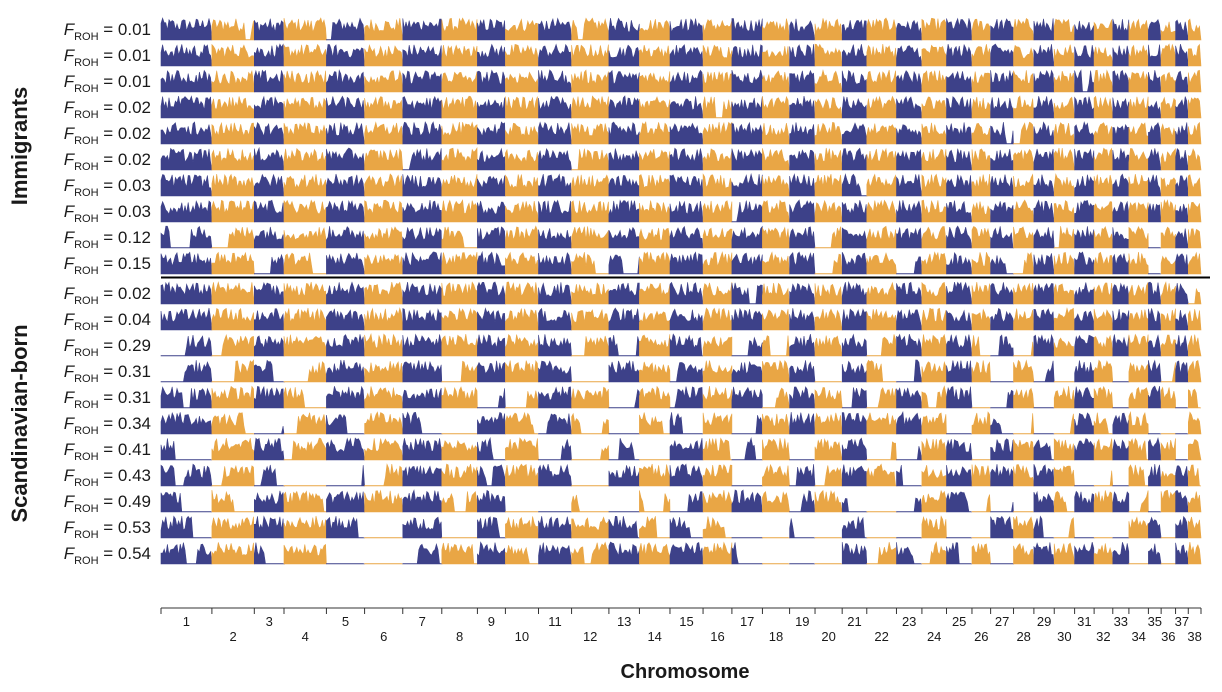 Image resolution: width=1222 pixels, height=692 pixels. I want to click on group-labels: Immigrants Scandinavian-born, so click(19, 305).